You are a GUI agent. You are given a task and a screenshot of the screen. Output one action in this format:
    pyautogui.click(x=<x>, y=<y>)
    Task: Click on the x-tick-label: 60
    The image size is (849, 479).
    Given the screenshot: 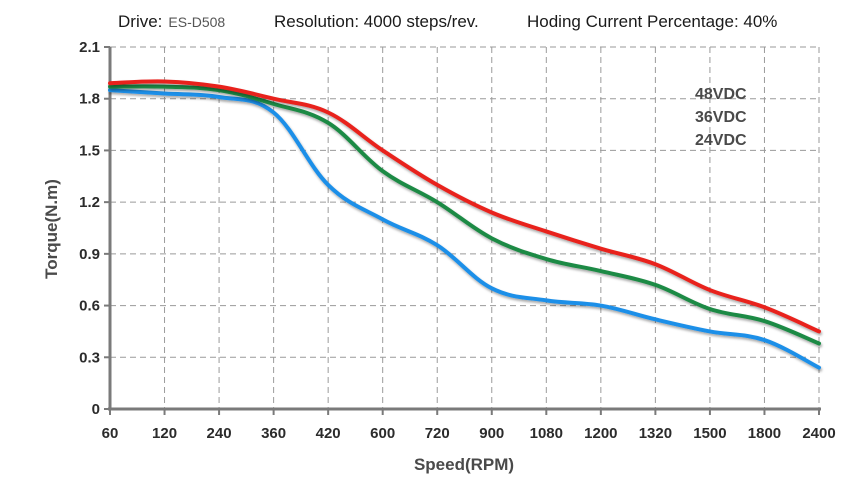 What is the action you would take?
    pyautogui.click(x=110, y=433)
    